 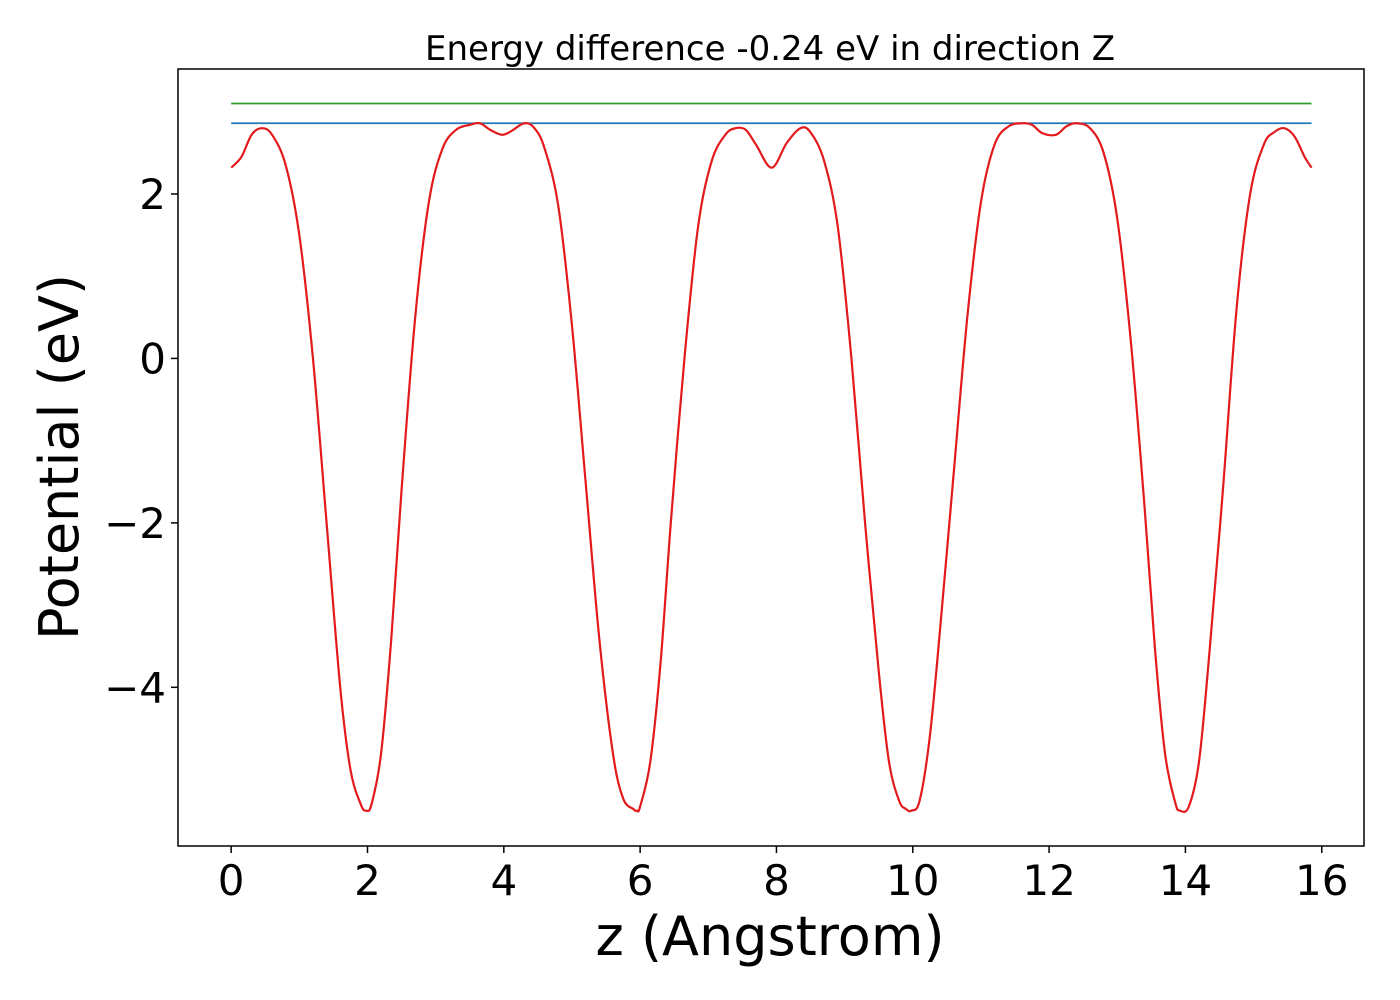 I want to click on y-tick-label: 0, so click(x=152, y=358).